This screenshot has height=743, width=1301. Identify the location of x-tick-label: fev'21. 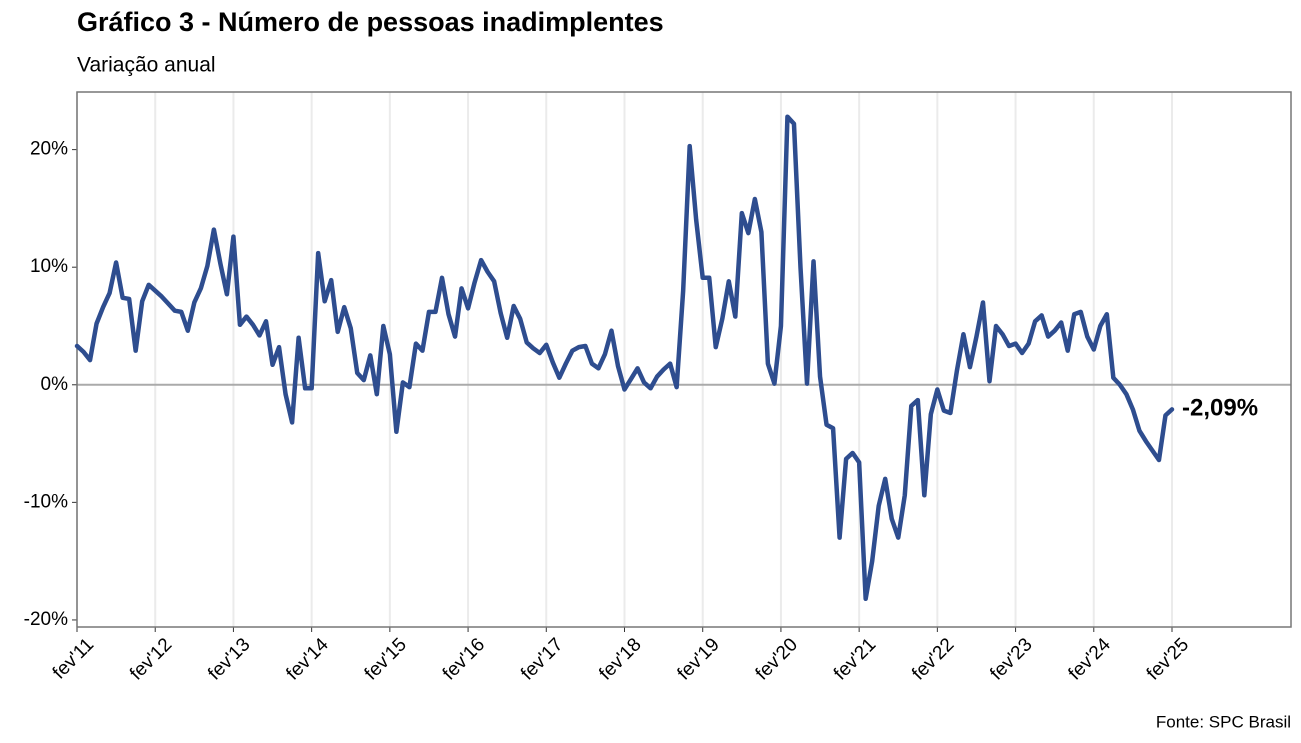
(855, 659).